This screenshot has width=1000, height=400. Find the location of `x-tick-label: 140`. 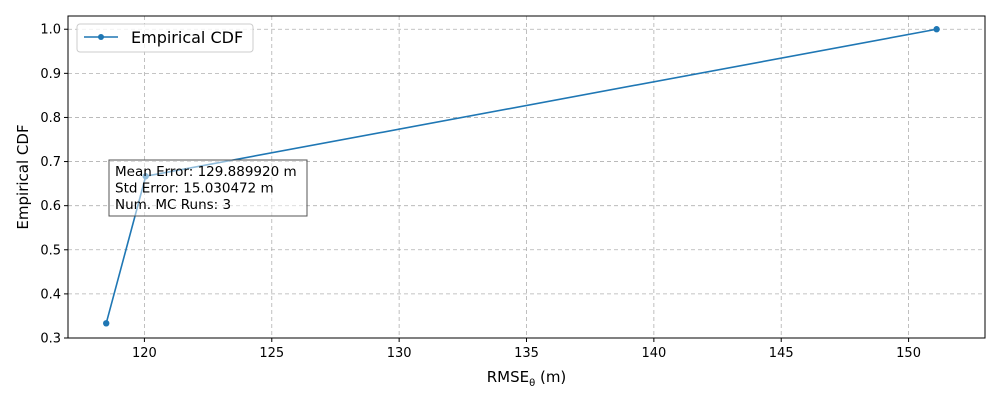

x-tick-label: 140 is located at coordinates (653, 353).